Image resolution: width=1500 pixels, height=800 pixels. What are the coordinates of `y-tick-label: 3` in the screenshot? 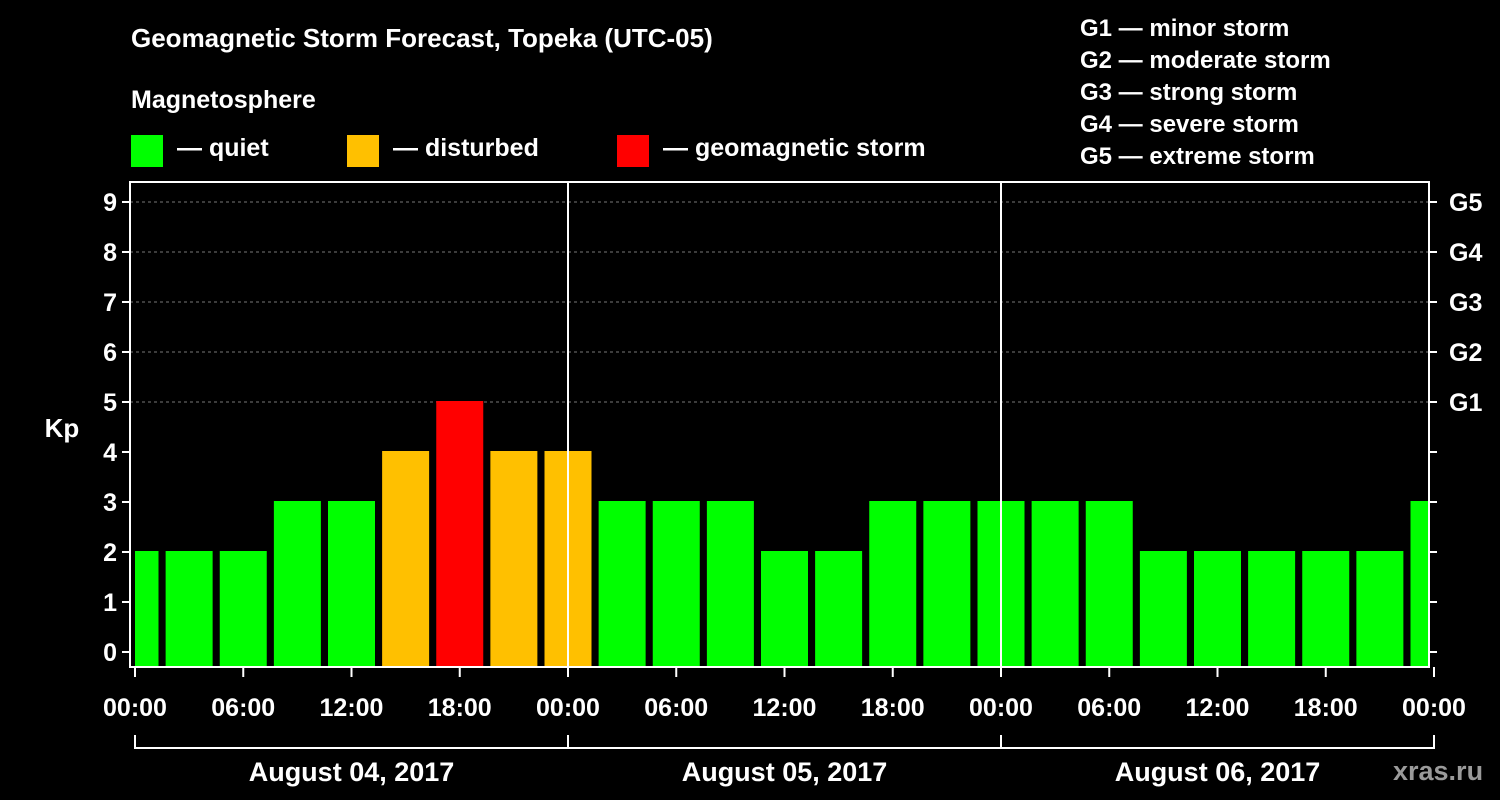 It's located at (110, 503).